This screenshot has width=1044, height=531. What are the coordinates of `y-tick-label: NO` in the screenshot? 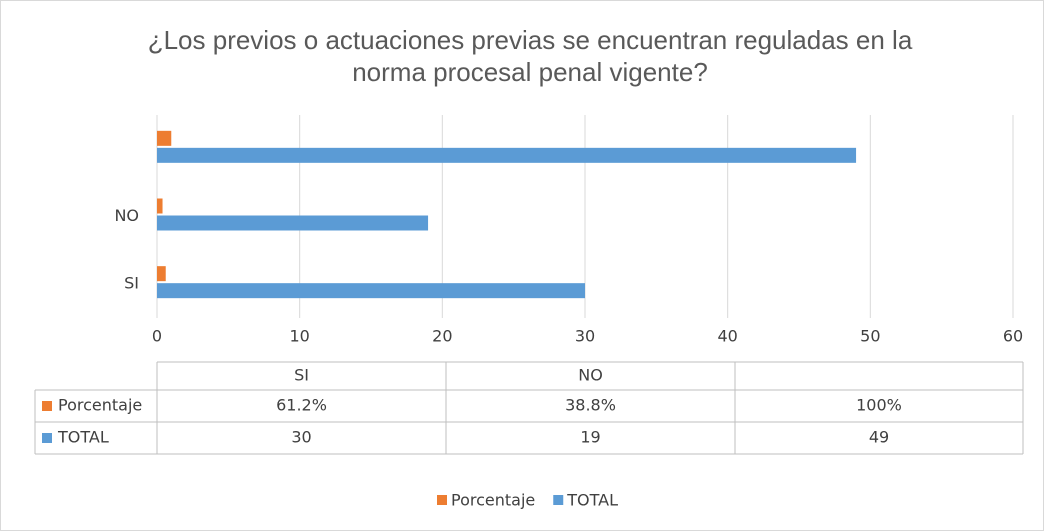 It's located at (126, 215).